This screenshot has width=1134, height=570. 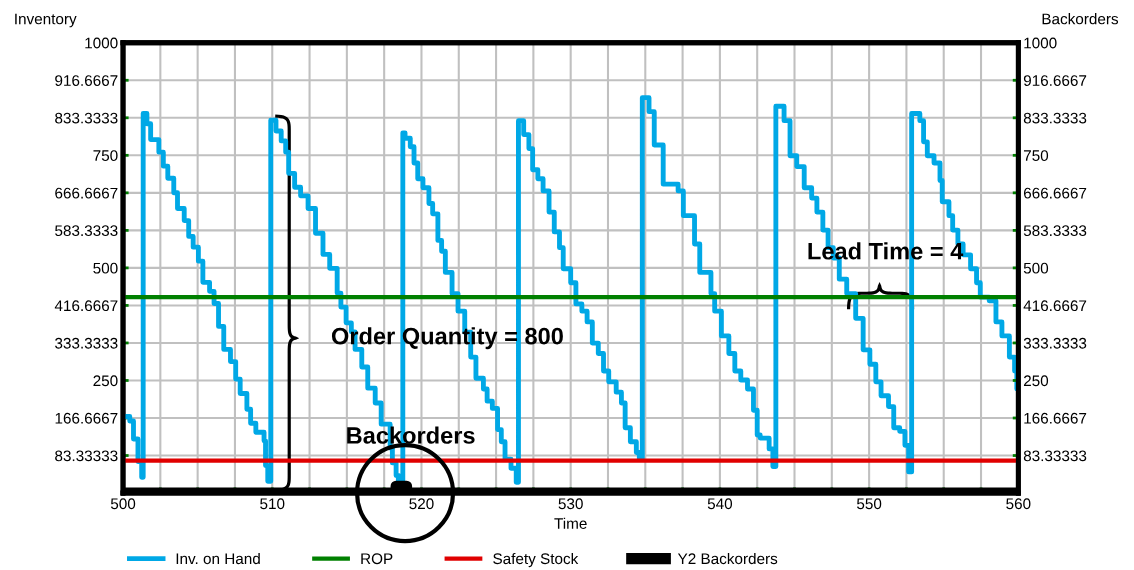 What do you see at coordinates (1055, 80) in the screenshot?
I see `y2-tick-label: 916.6667` at bounding box center [1055, 80].